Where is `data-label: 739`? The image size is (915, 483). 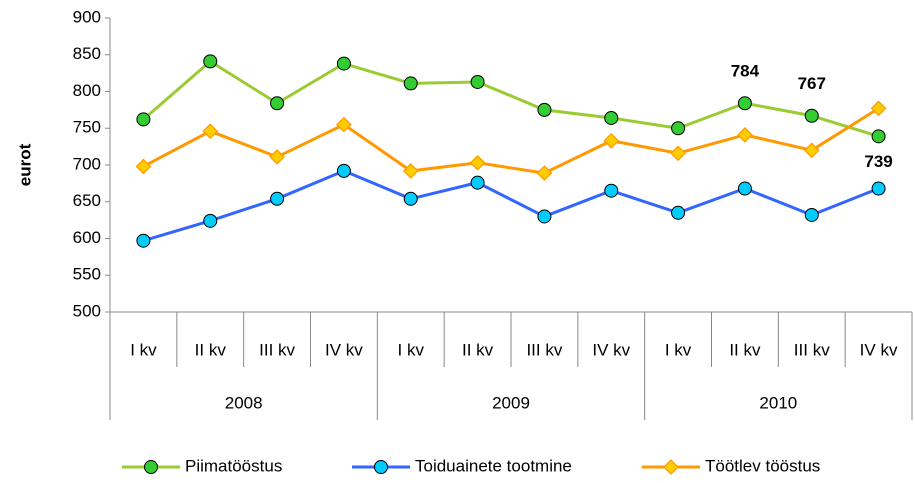
data-label: 739 is located at coordinates (878, 161).